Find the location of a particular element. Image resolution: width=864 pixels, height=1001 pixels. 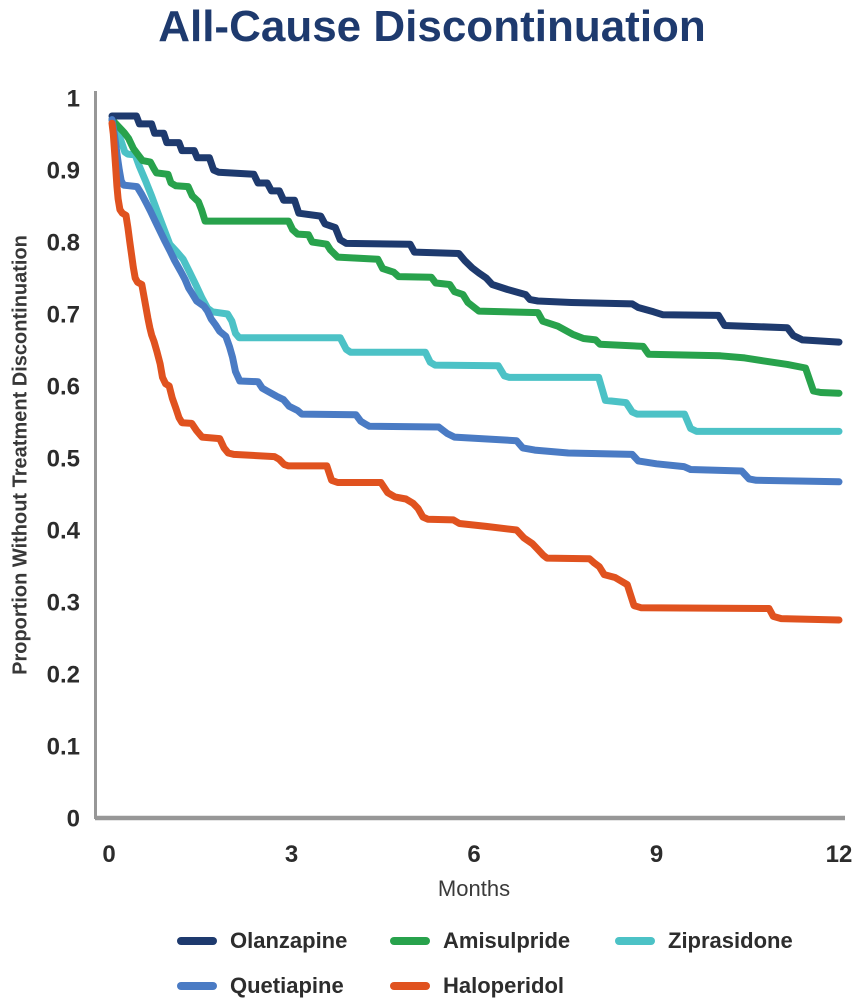

x-axis-tick-labels: 0 3 6 9 12 is located at coordinates (477, 854).